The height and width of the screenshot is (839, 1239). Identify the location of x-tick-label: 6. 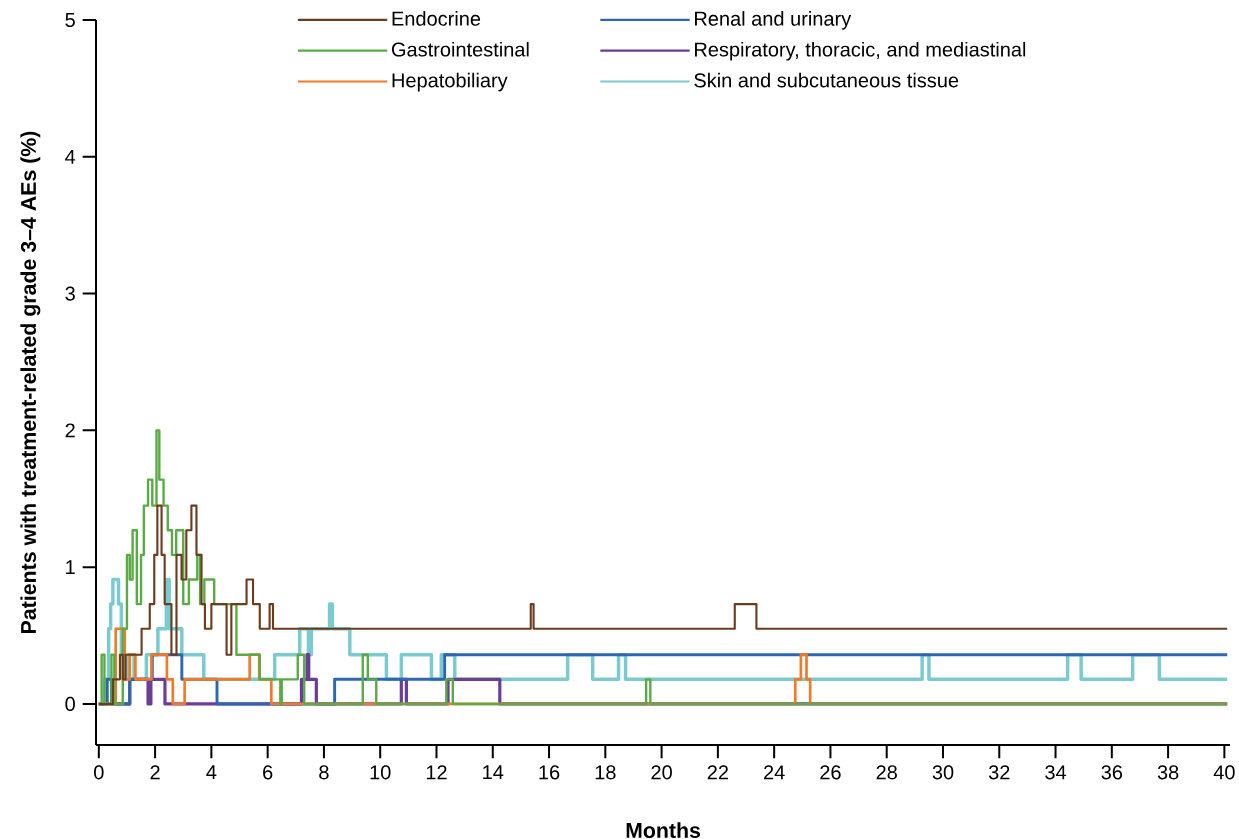
(268, 772).